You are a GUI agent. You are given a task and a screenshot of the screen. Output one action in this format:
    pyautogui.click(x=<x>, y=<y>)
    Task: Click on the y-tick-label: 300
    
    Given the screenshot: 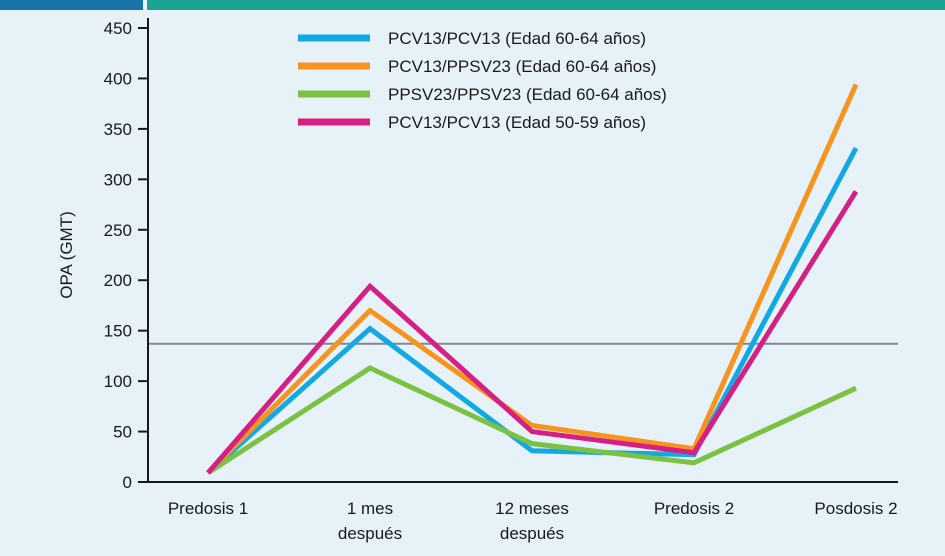 What is the action you would take?
    pyautogui.click(x=118, y=179)
    